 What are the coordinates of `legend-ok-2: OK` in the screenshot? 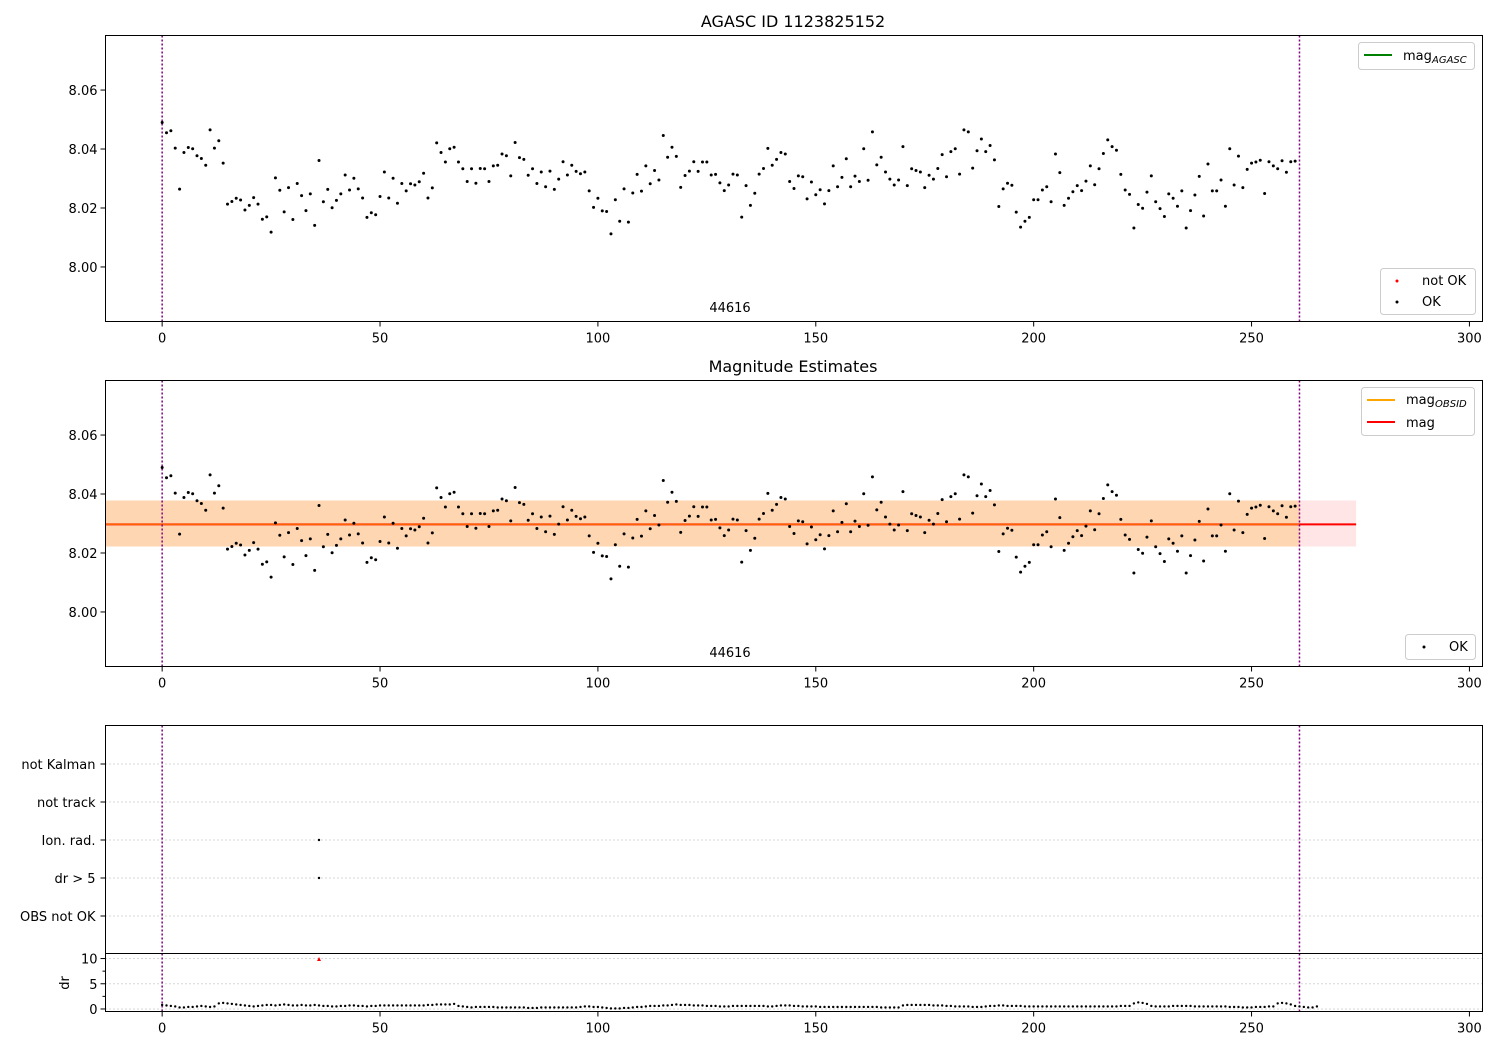 It's located at (1440, 647).